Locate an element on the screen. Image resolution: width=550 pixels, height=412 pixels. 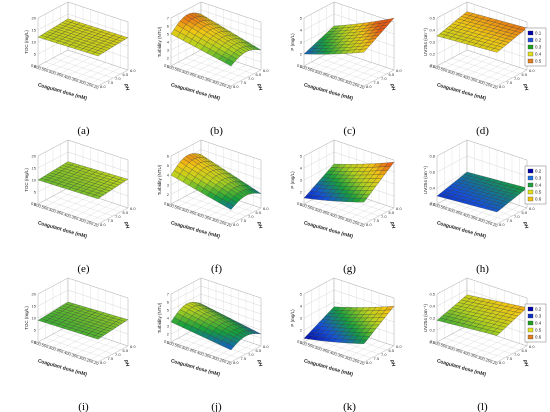
z-axis: 1 2 3 4 5 P (mg/L) is located at coordinates (296, 180).